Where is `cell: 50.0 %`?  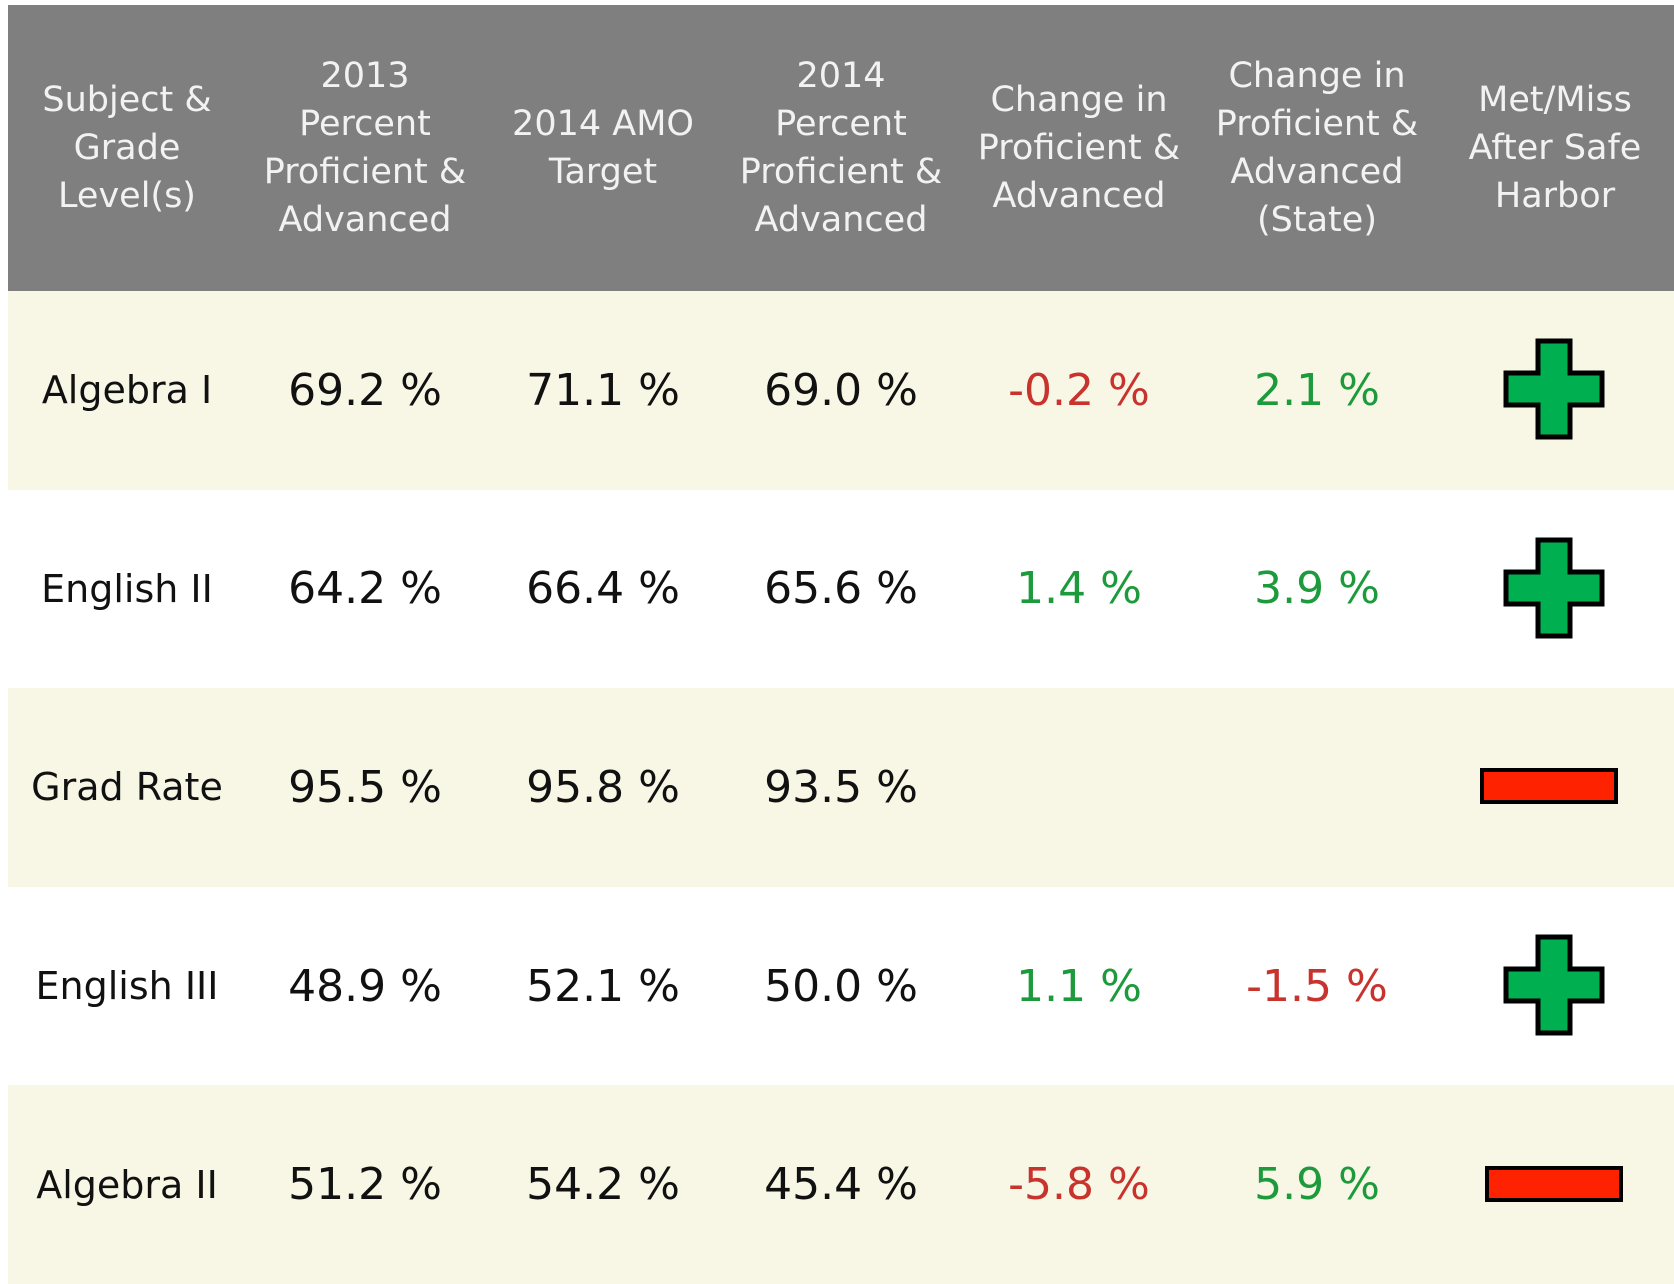 cell: 50.0 % is located at coordinates (841, 986).